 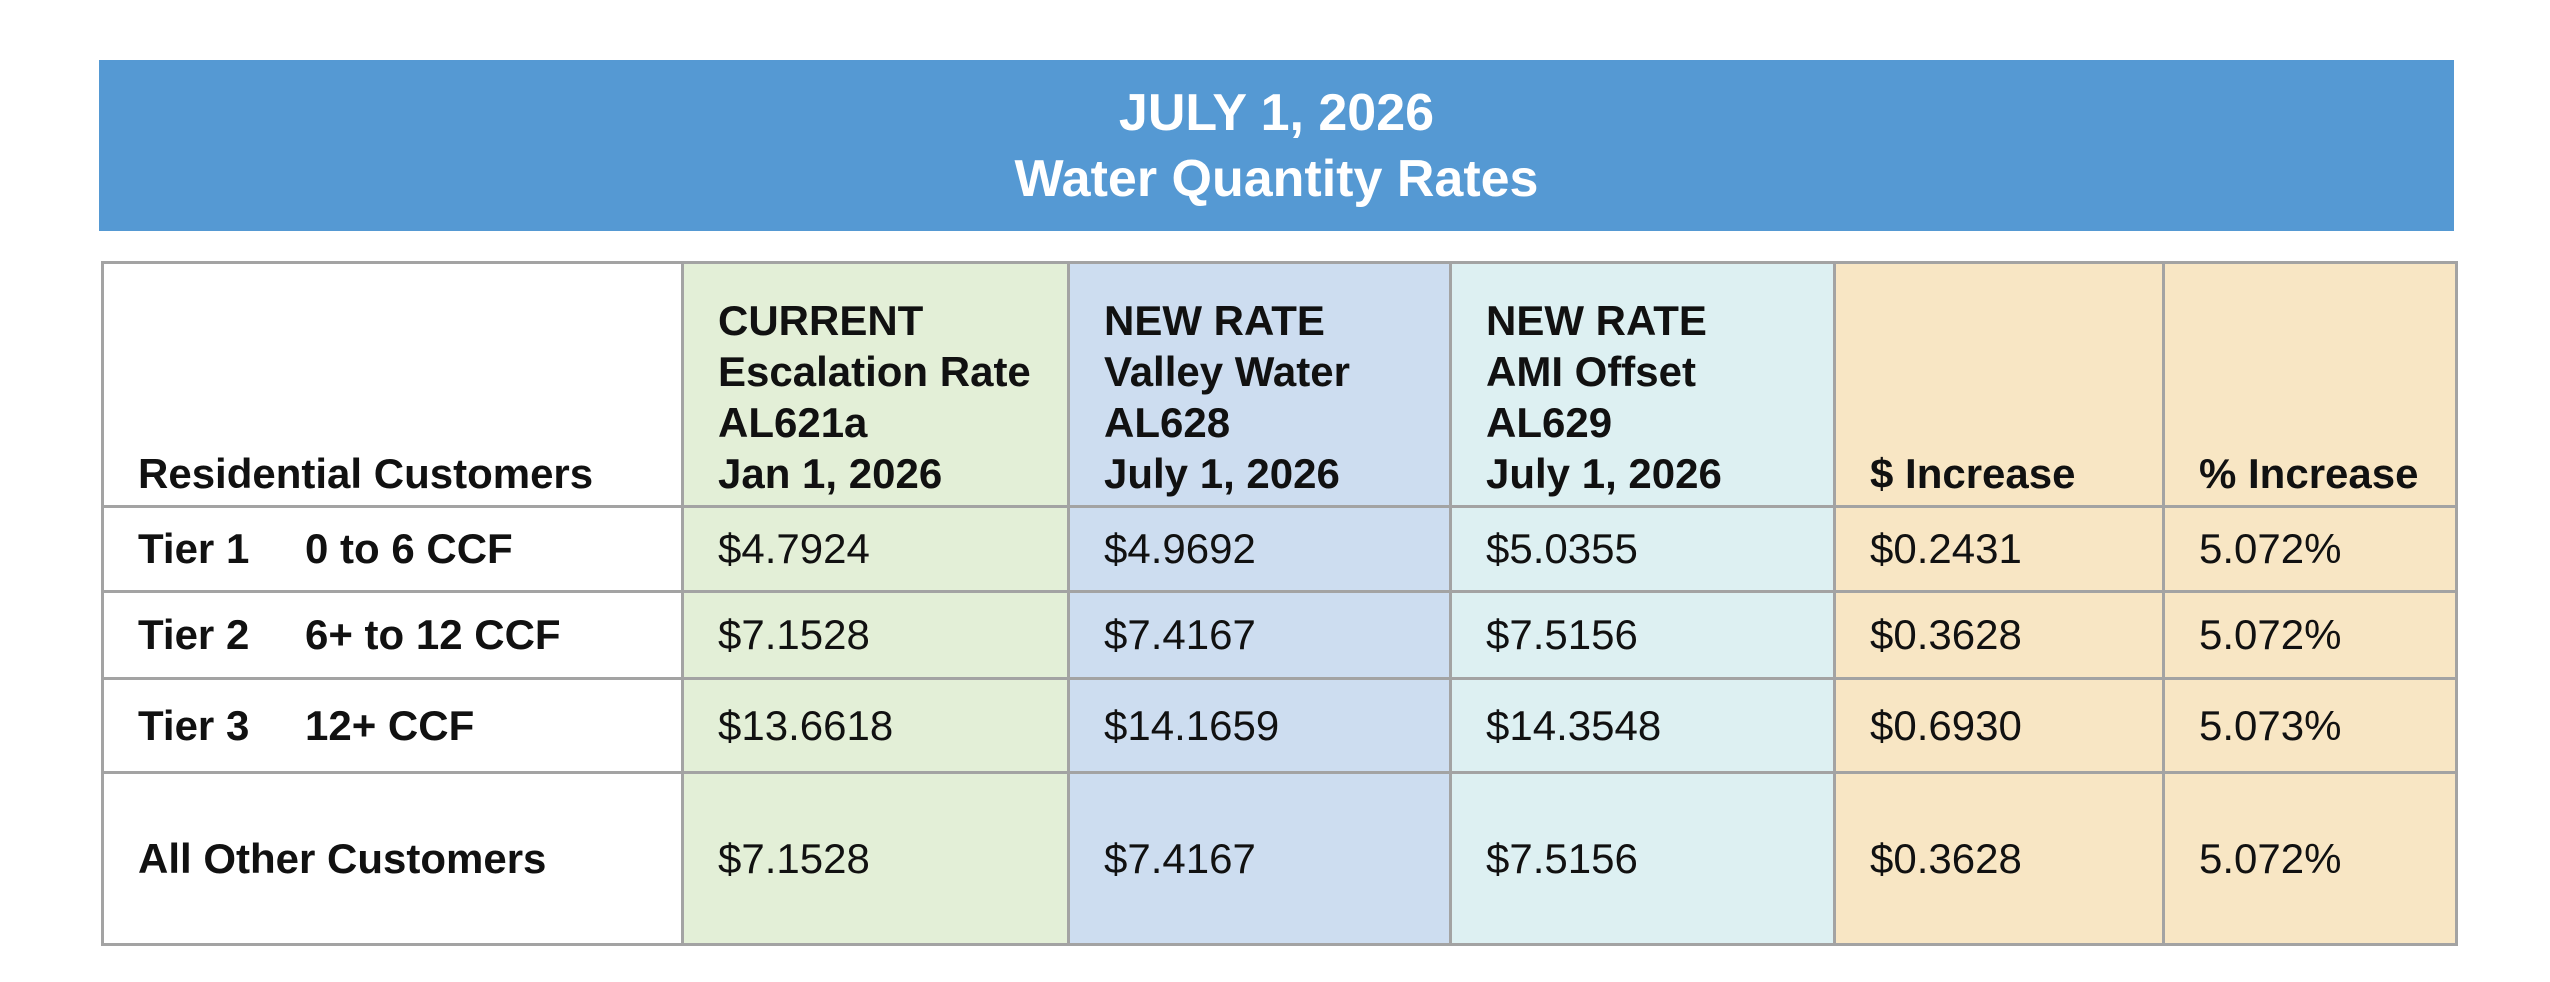 I want to click on tier-name: Tier 1, so click(x=194, y=548).